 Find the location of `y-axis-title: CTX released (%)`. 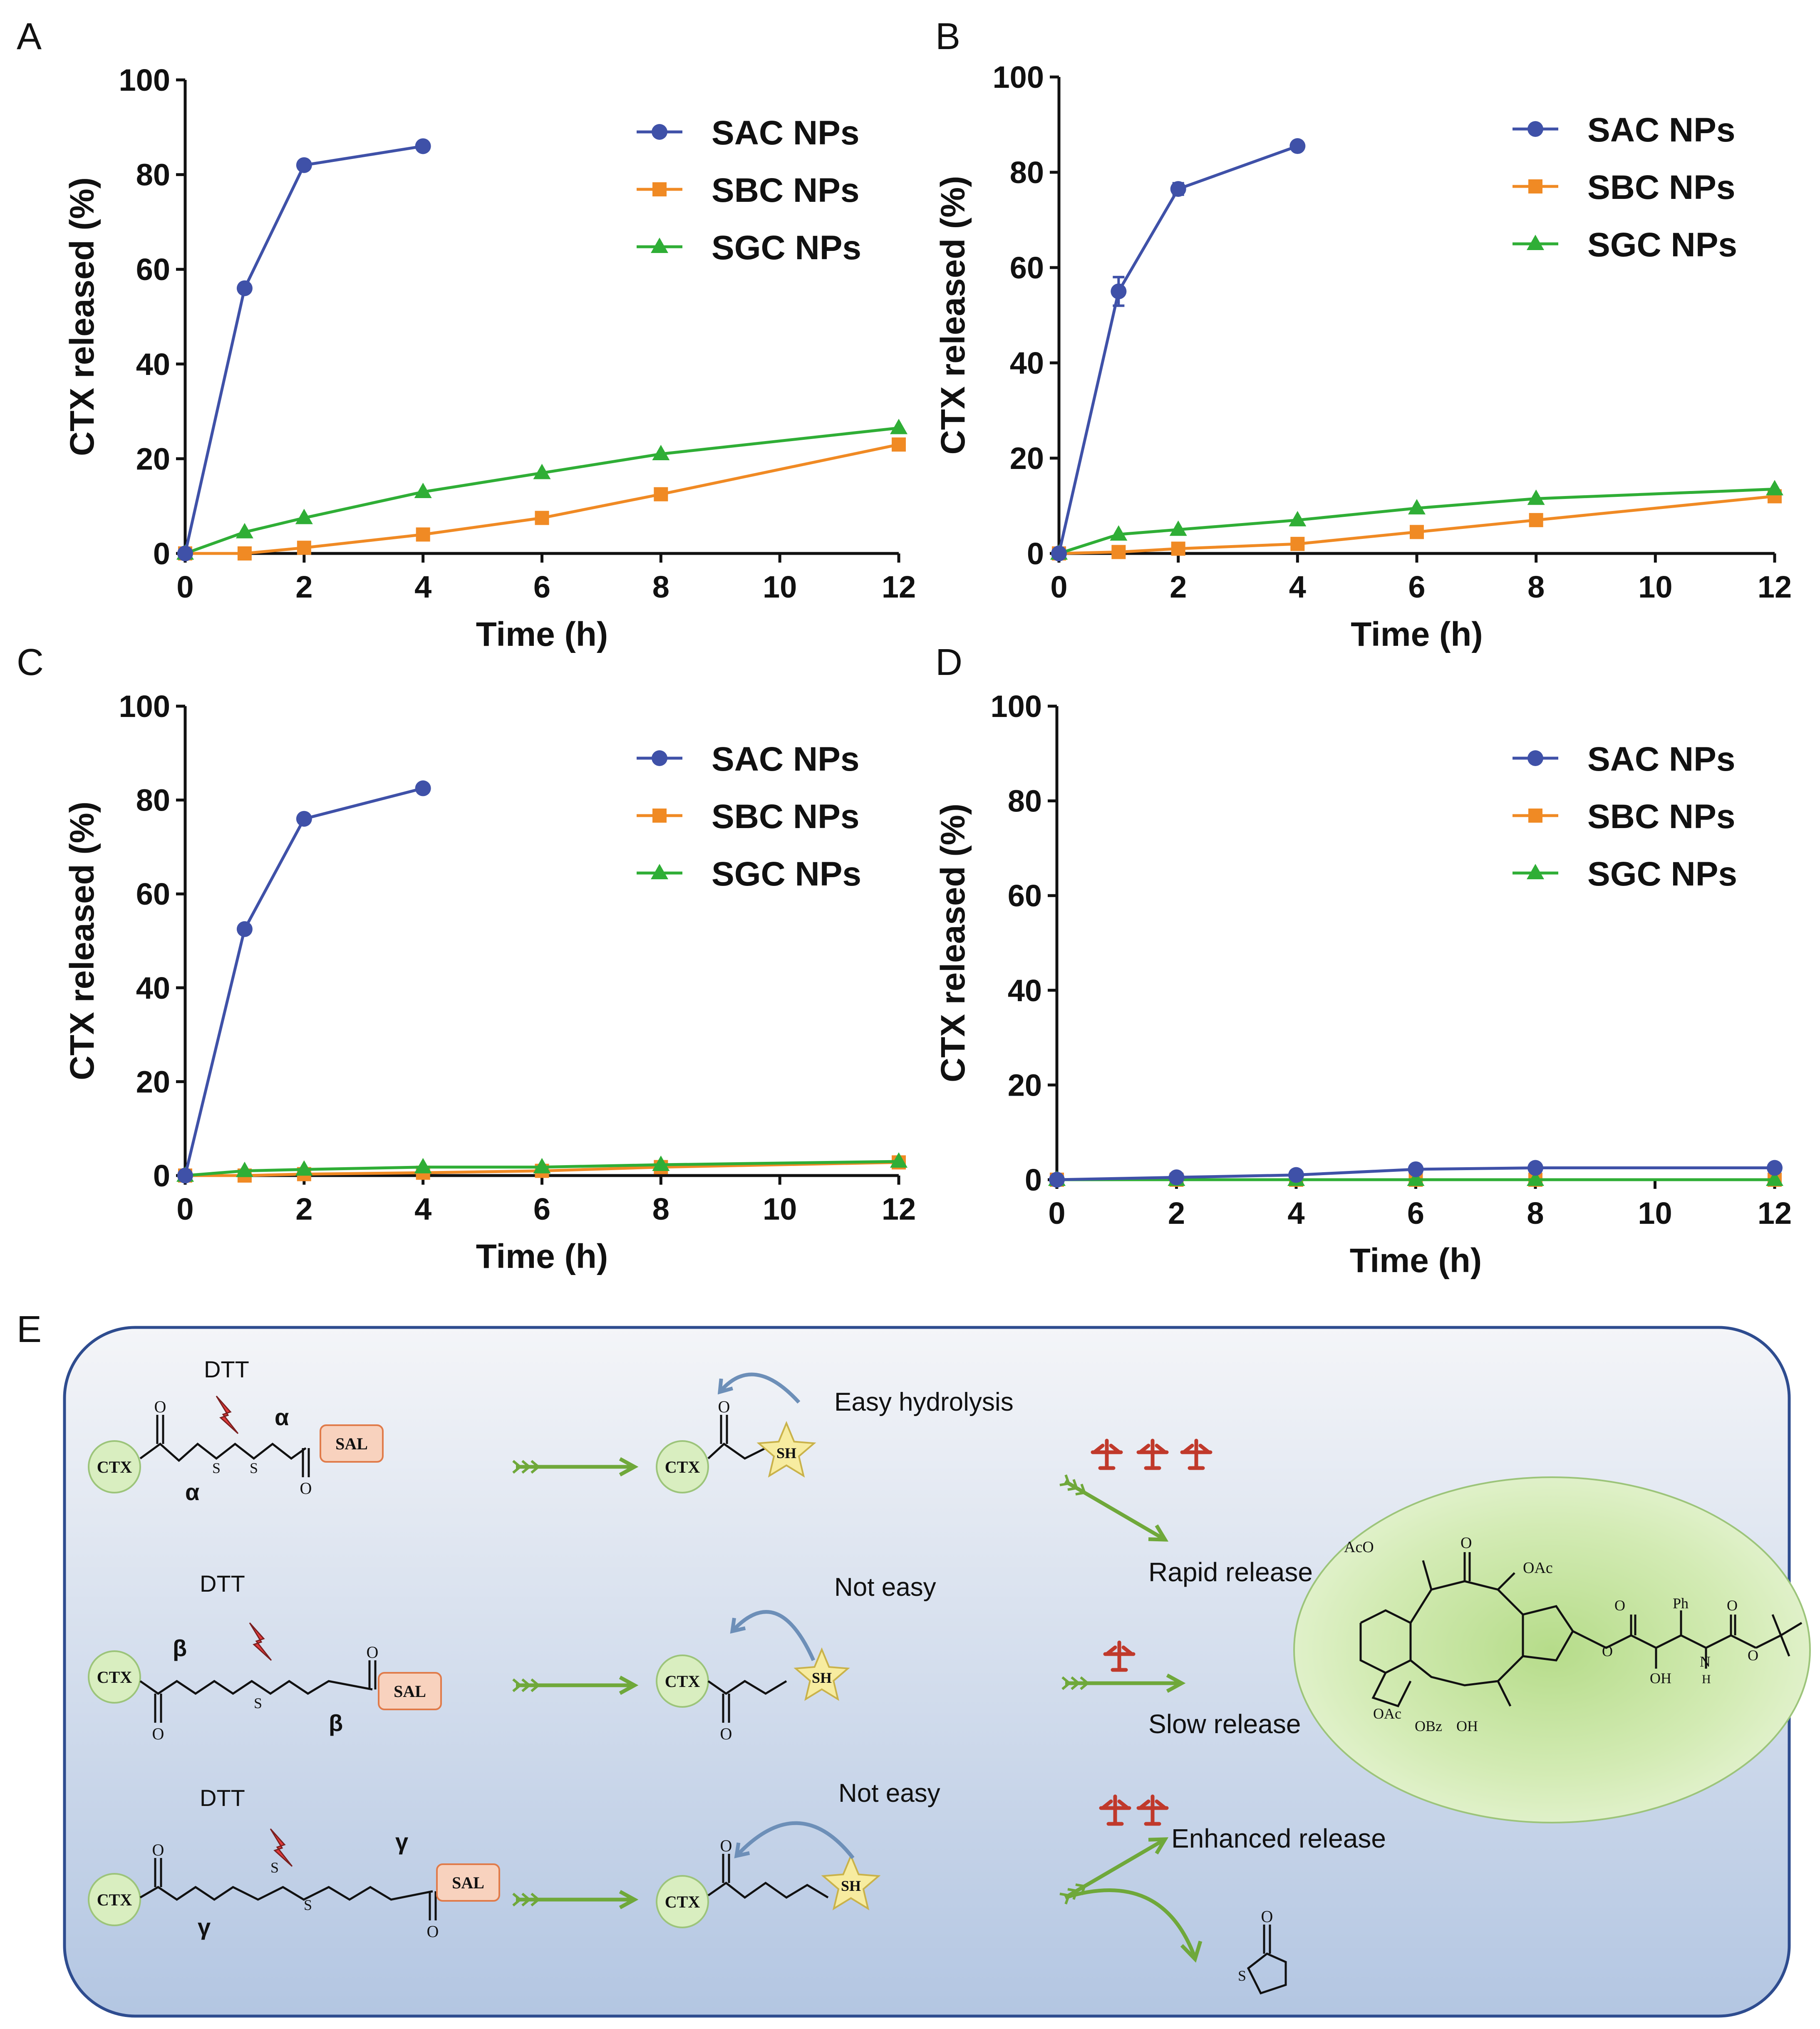

y-axis-title: CTX released (%) is located at coordinates (82, 316).